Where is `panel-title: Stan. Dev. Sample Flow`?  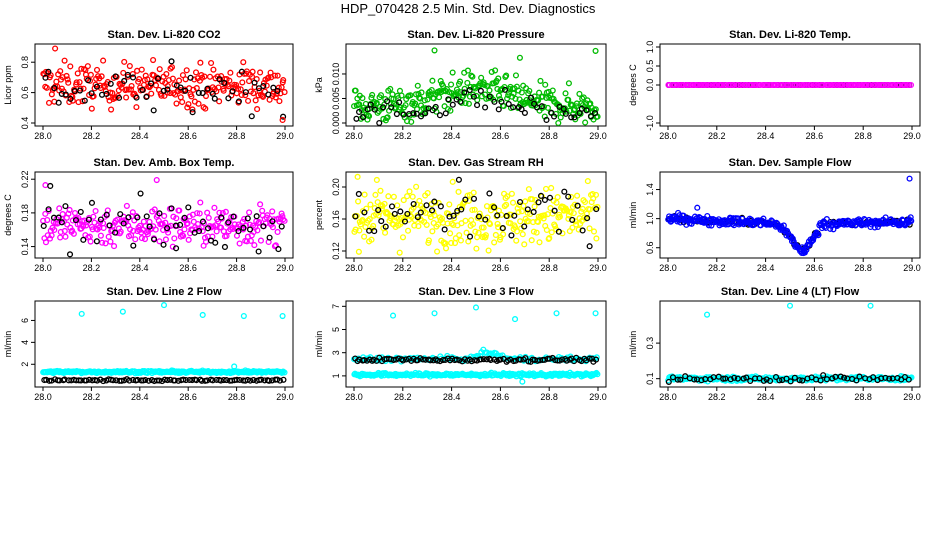 panel-title: Stan. Dev. Sample Flow is located at coordinates (790, 163).